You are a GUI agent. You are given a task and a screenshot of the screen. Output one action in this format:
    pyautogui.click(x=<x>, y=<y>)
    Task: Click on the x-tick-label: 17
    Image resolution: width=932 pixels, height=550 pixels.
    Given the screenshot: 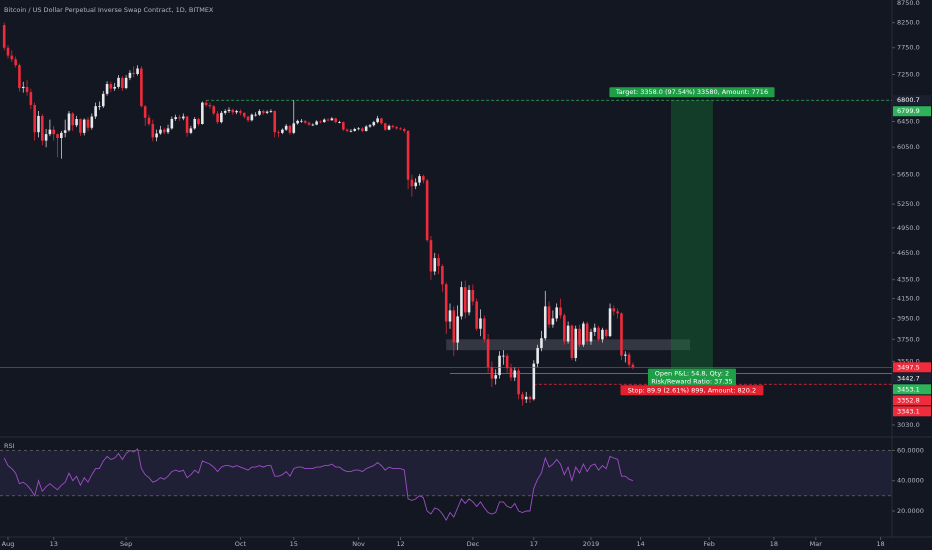 What is the action you would take?
    pyautogui.click(x=534, y=544)
    